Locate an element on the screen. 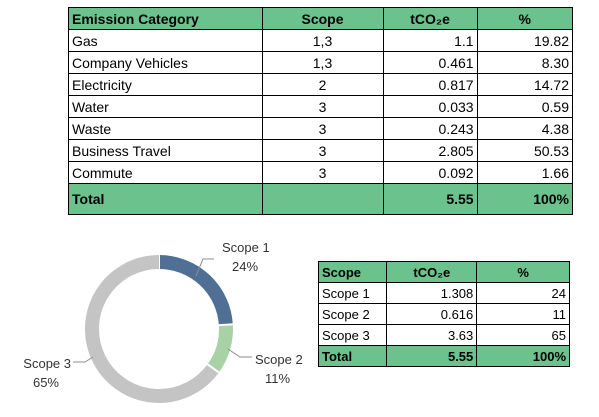  cell-percent: 1.66 is located at coordinates (525, 172).